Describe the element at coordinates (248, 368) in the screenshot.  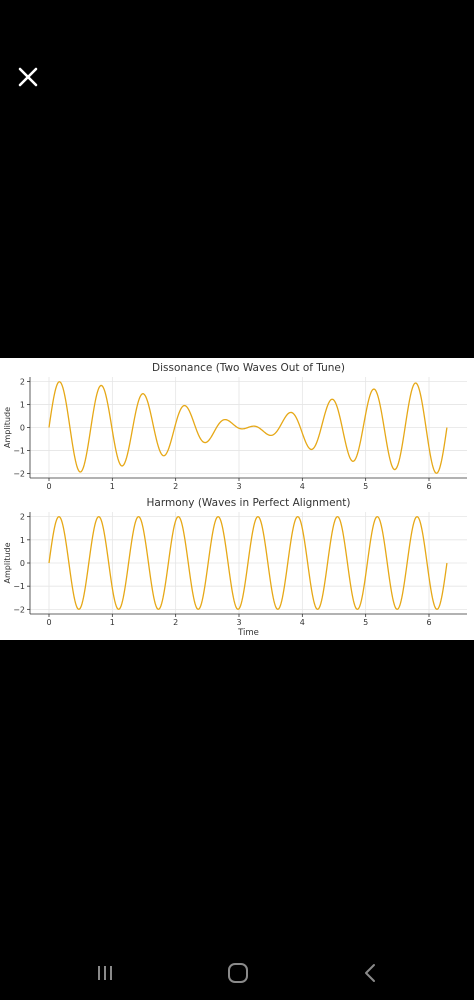
I see `chart-title: Dissonance (Two Waves Out of Tune)` at that location.